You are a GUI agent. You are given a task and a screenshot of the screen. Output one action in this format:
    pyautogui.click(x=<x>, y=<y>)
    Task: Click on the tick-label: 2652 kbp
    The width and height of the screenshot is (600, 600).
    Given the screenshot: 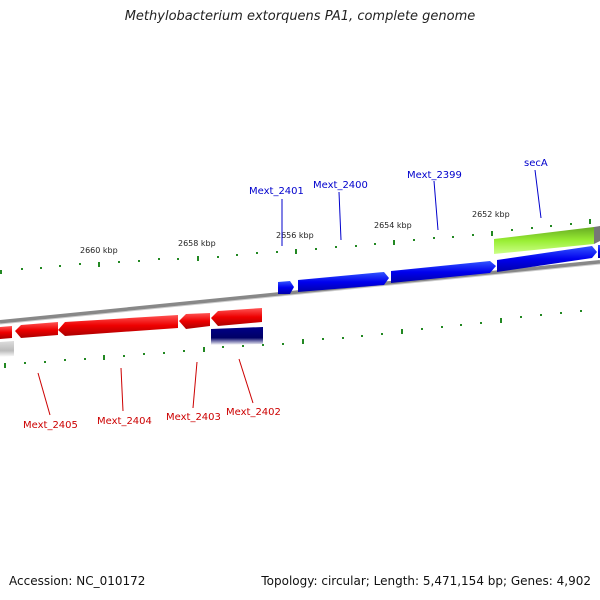 What is the action you would take?
    pyautogui.click(x=491, y=214)
    